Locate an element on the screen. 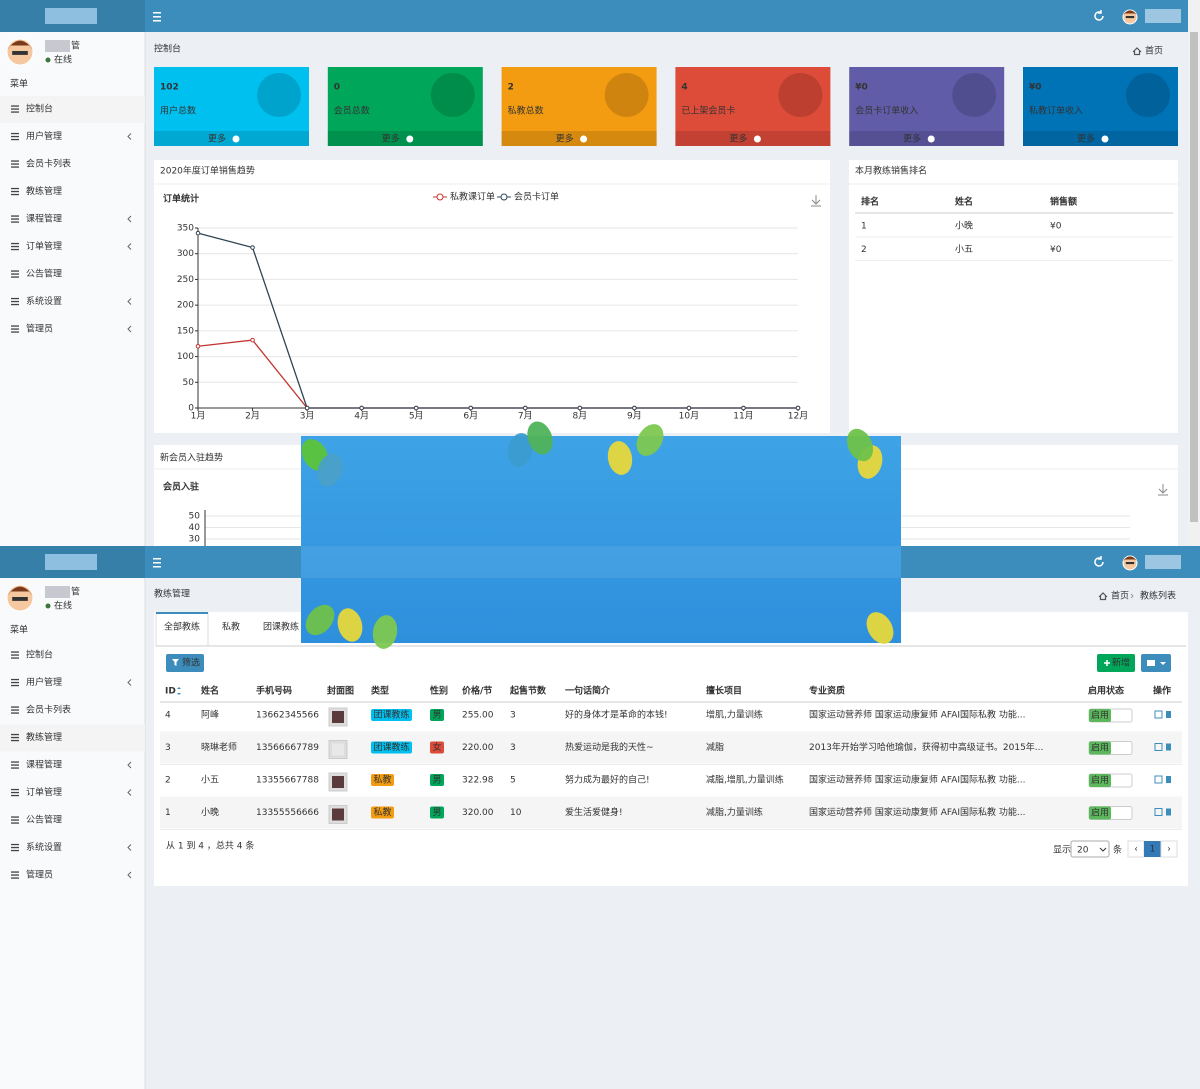  tab: 团课教练 is located at coordinates (281, 627).